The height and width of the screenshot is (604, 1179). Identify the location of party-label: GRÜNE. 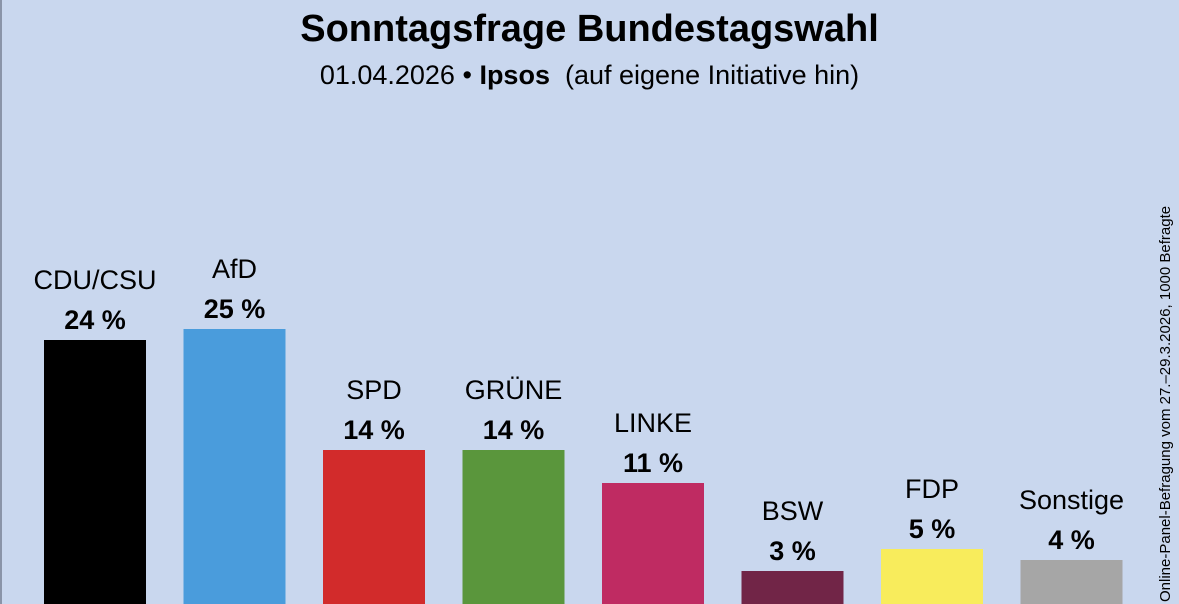
(514, 390).